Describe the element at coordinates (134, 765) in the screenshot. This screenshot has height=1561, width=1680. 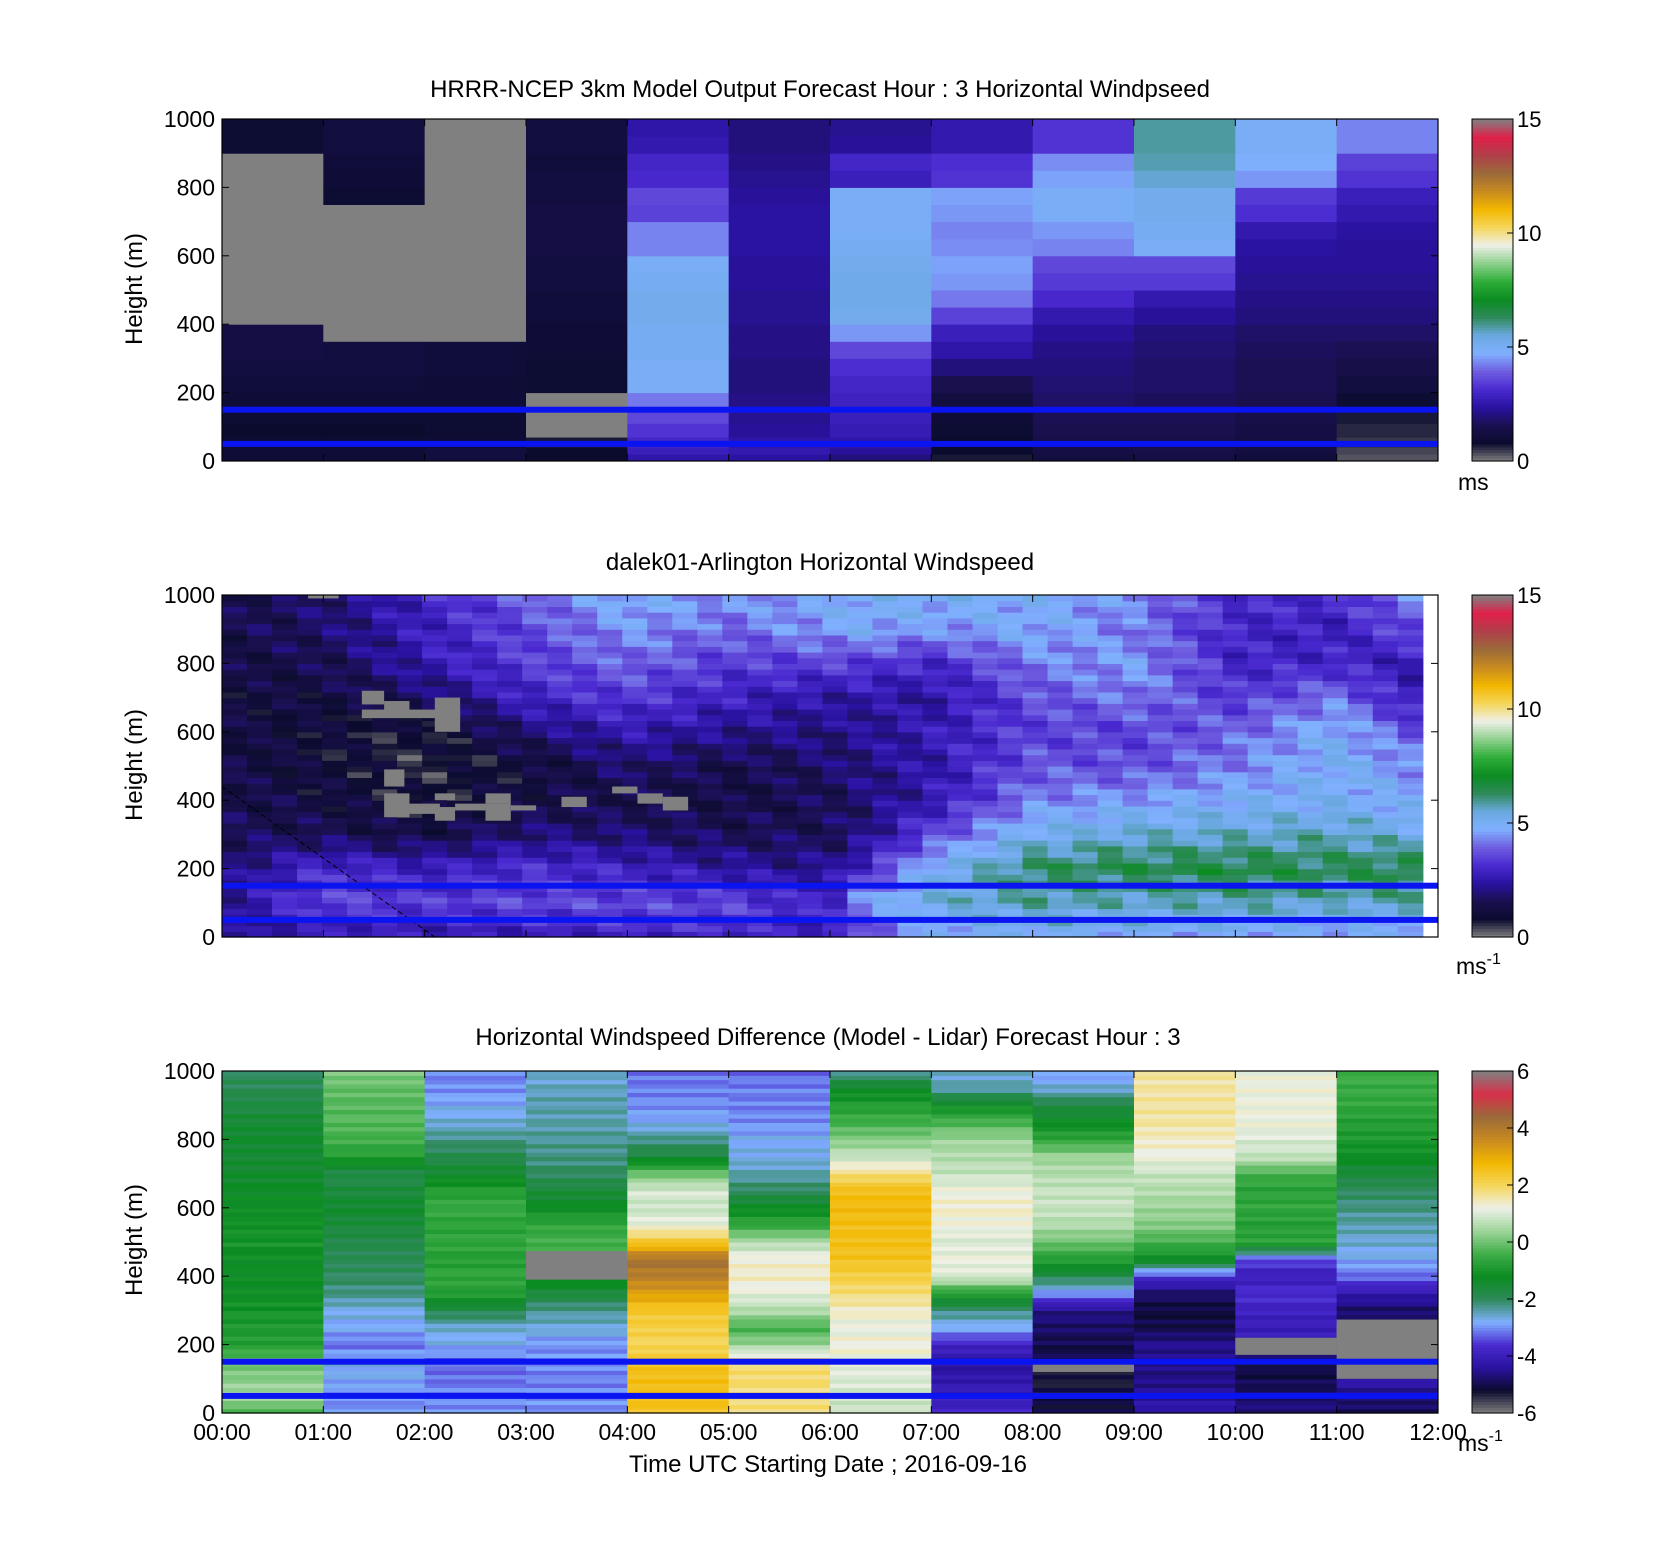
I see `panel-lidar-ylabel: Height (m)` at that location.